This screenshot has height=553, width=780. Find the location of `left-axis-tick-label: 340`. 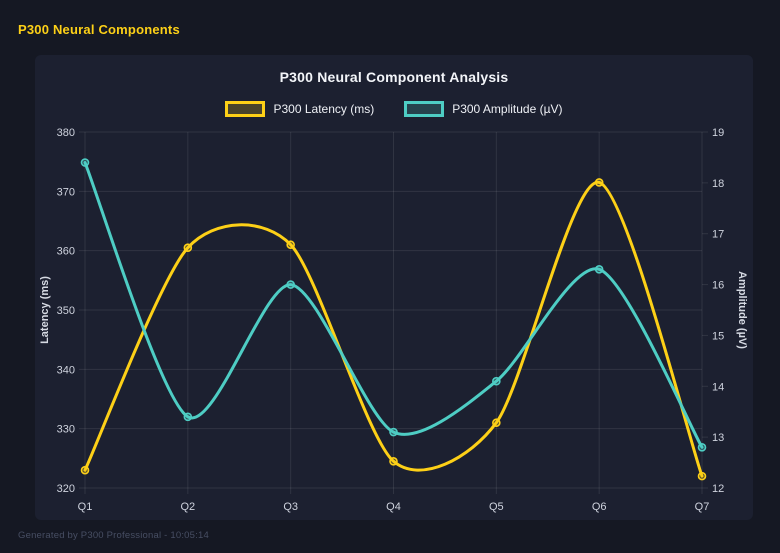

left-axis-tick-label: 340 is located at coordinates (66, 370).